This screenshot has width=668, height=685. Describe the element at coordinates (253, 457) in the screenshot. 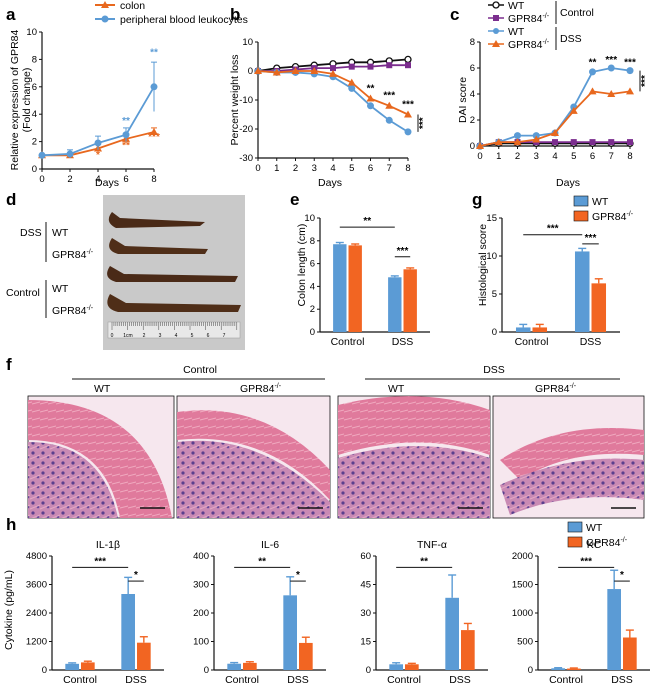

I see `histology-ko-control` at that location.